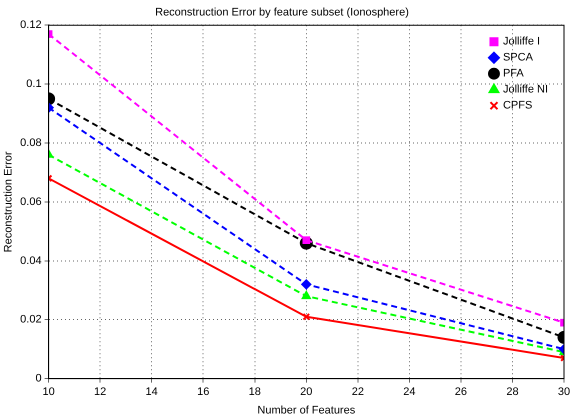 Image resolution: width=584 pixels, height=419 pixels. What do you see at coordinates (512, 392) in the screenshot?
I see `x-tick-label: 28` at bounding box center [512, 392].